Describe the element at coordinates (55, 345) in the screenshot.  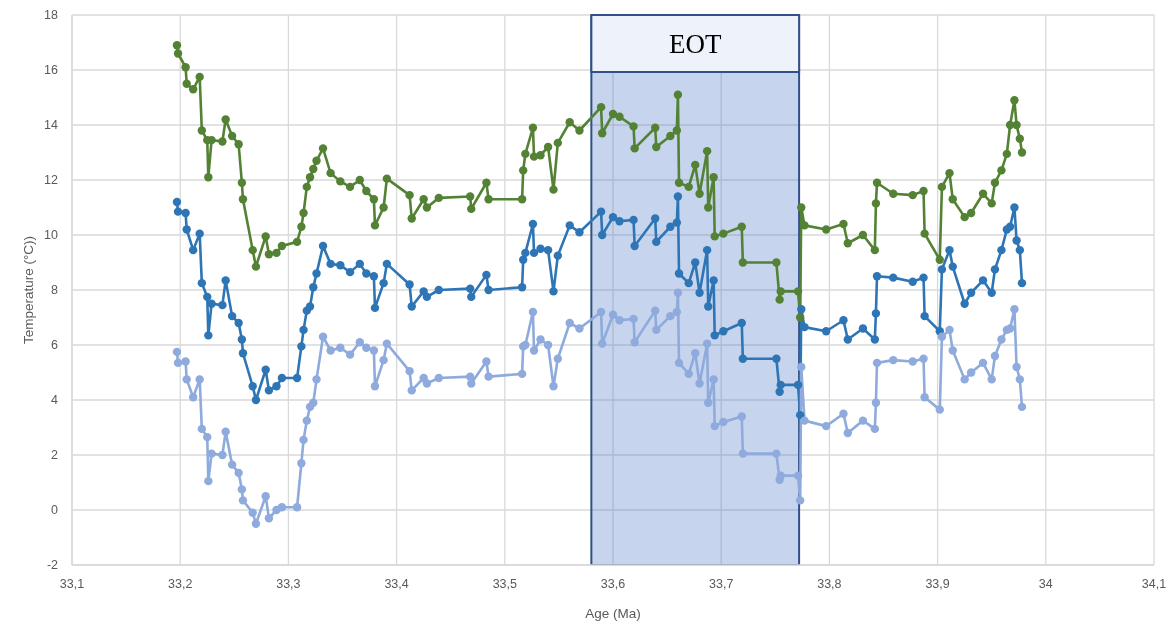
I see `y-tick-label: 6` at that location.